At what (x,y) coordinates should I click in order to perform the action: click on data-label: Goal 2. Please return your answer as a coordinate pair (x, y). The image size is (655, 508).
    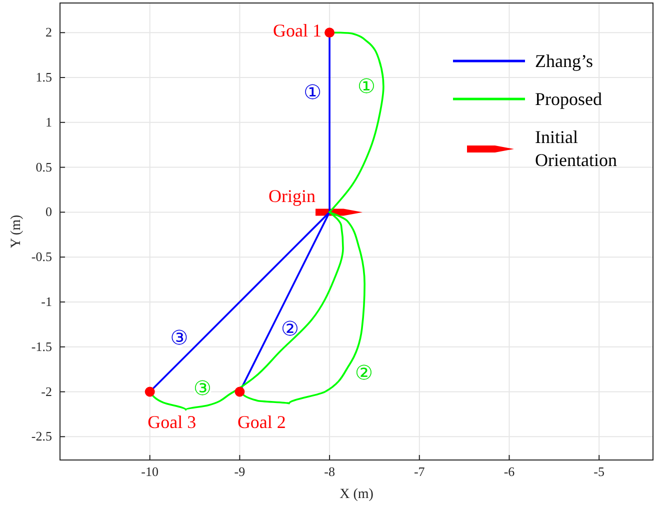
    Looking at the image, I should click on (261, 422).